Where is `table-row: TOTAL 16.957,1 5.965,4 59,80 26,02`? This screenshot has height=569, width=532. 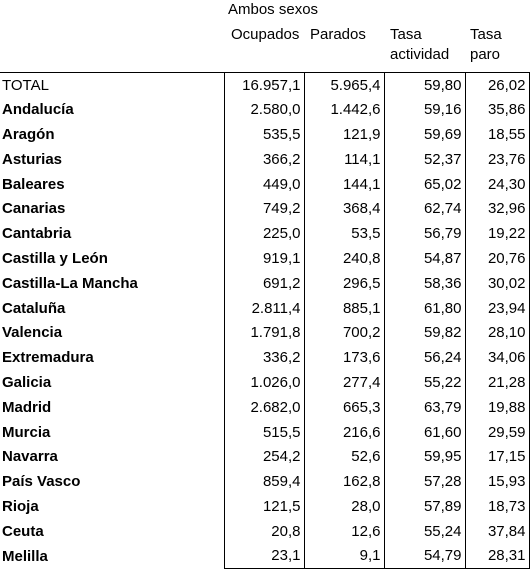 table-row: TOTAL 16.957,1 5.965,4 59,80 26,02 is located at coordinates (265, 85).